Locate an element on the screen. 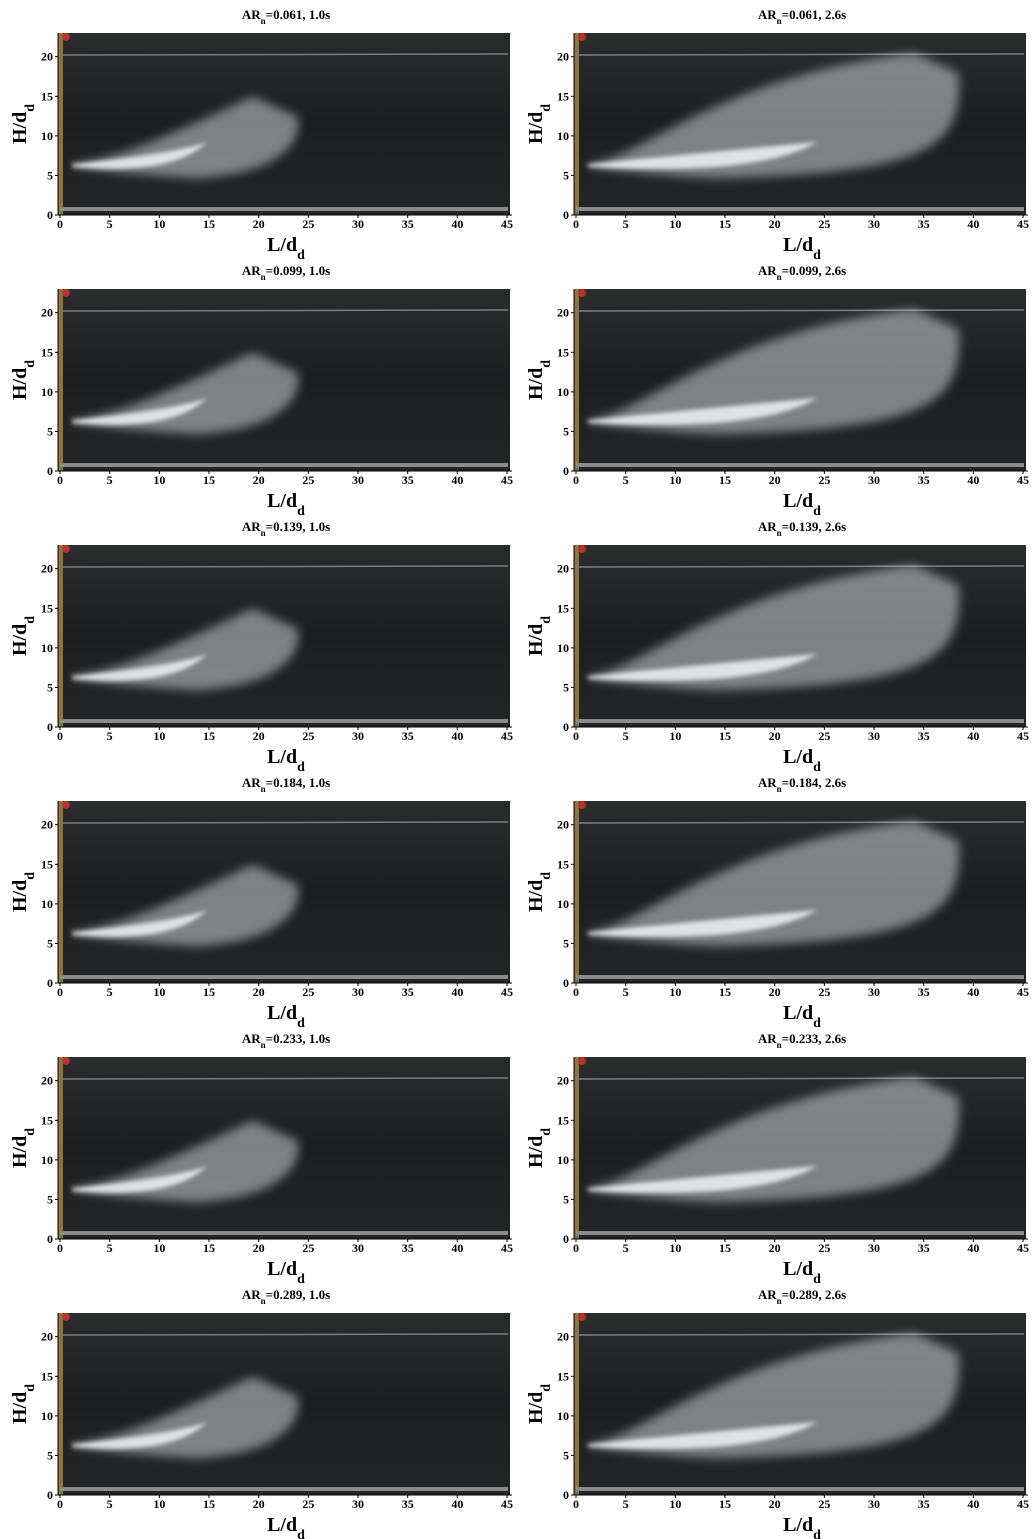 Image resolution: width=1032 pixels, height=1539 pixels. panel-title: ARn=0.184, 2.6s is located at coordinates (802, 784).